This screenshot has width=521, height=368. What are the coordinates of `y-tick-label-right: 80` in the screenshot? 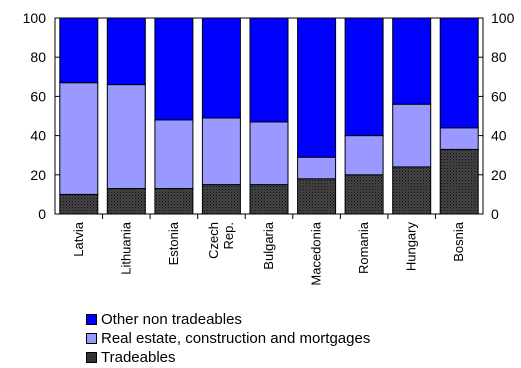 It's located at (499, 57).